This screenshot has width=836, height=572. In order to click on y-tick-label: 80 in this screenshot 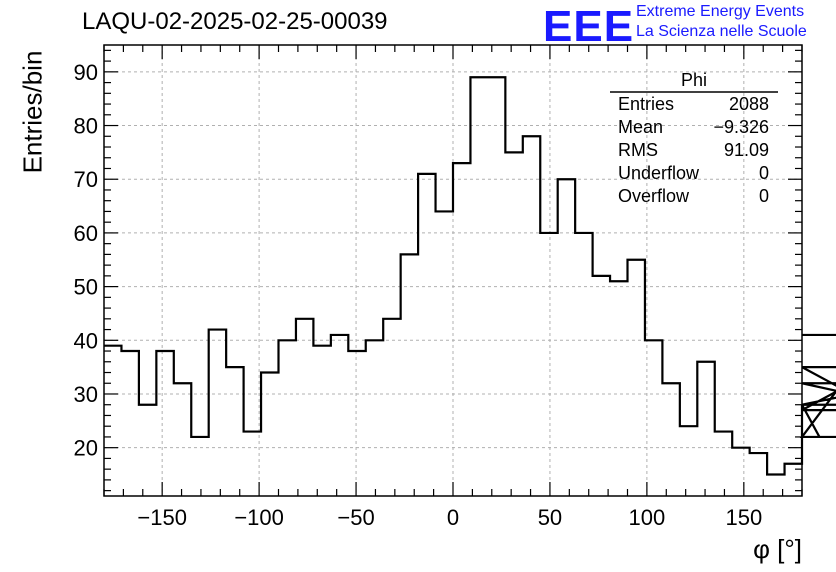, I will do `click(86, 126)`.